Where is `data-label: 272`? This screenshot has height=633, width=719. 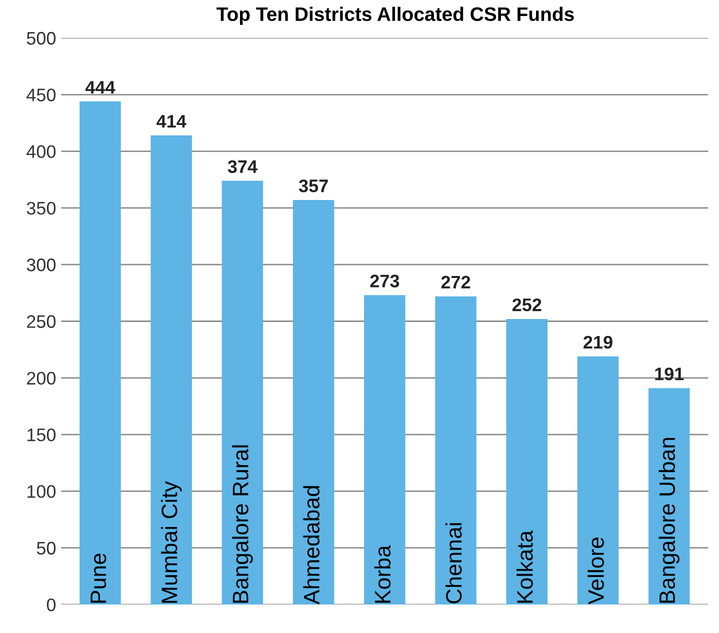 data-label: 272 is located at coordinates (455, 282).